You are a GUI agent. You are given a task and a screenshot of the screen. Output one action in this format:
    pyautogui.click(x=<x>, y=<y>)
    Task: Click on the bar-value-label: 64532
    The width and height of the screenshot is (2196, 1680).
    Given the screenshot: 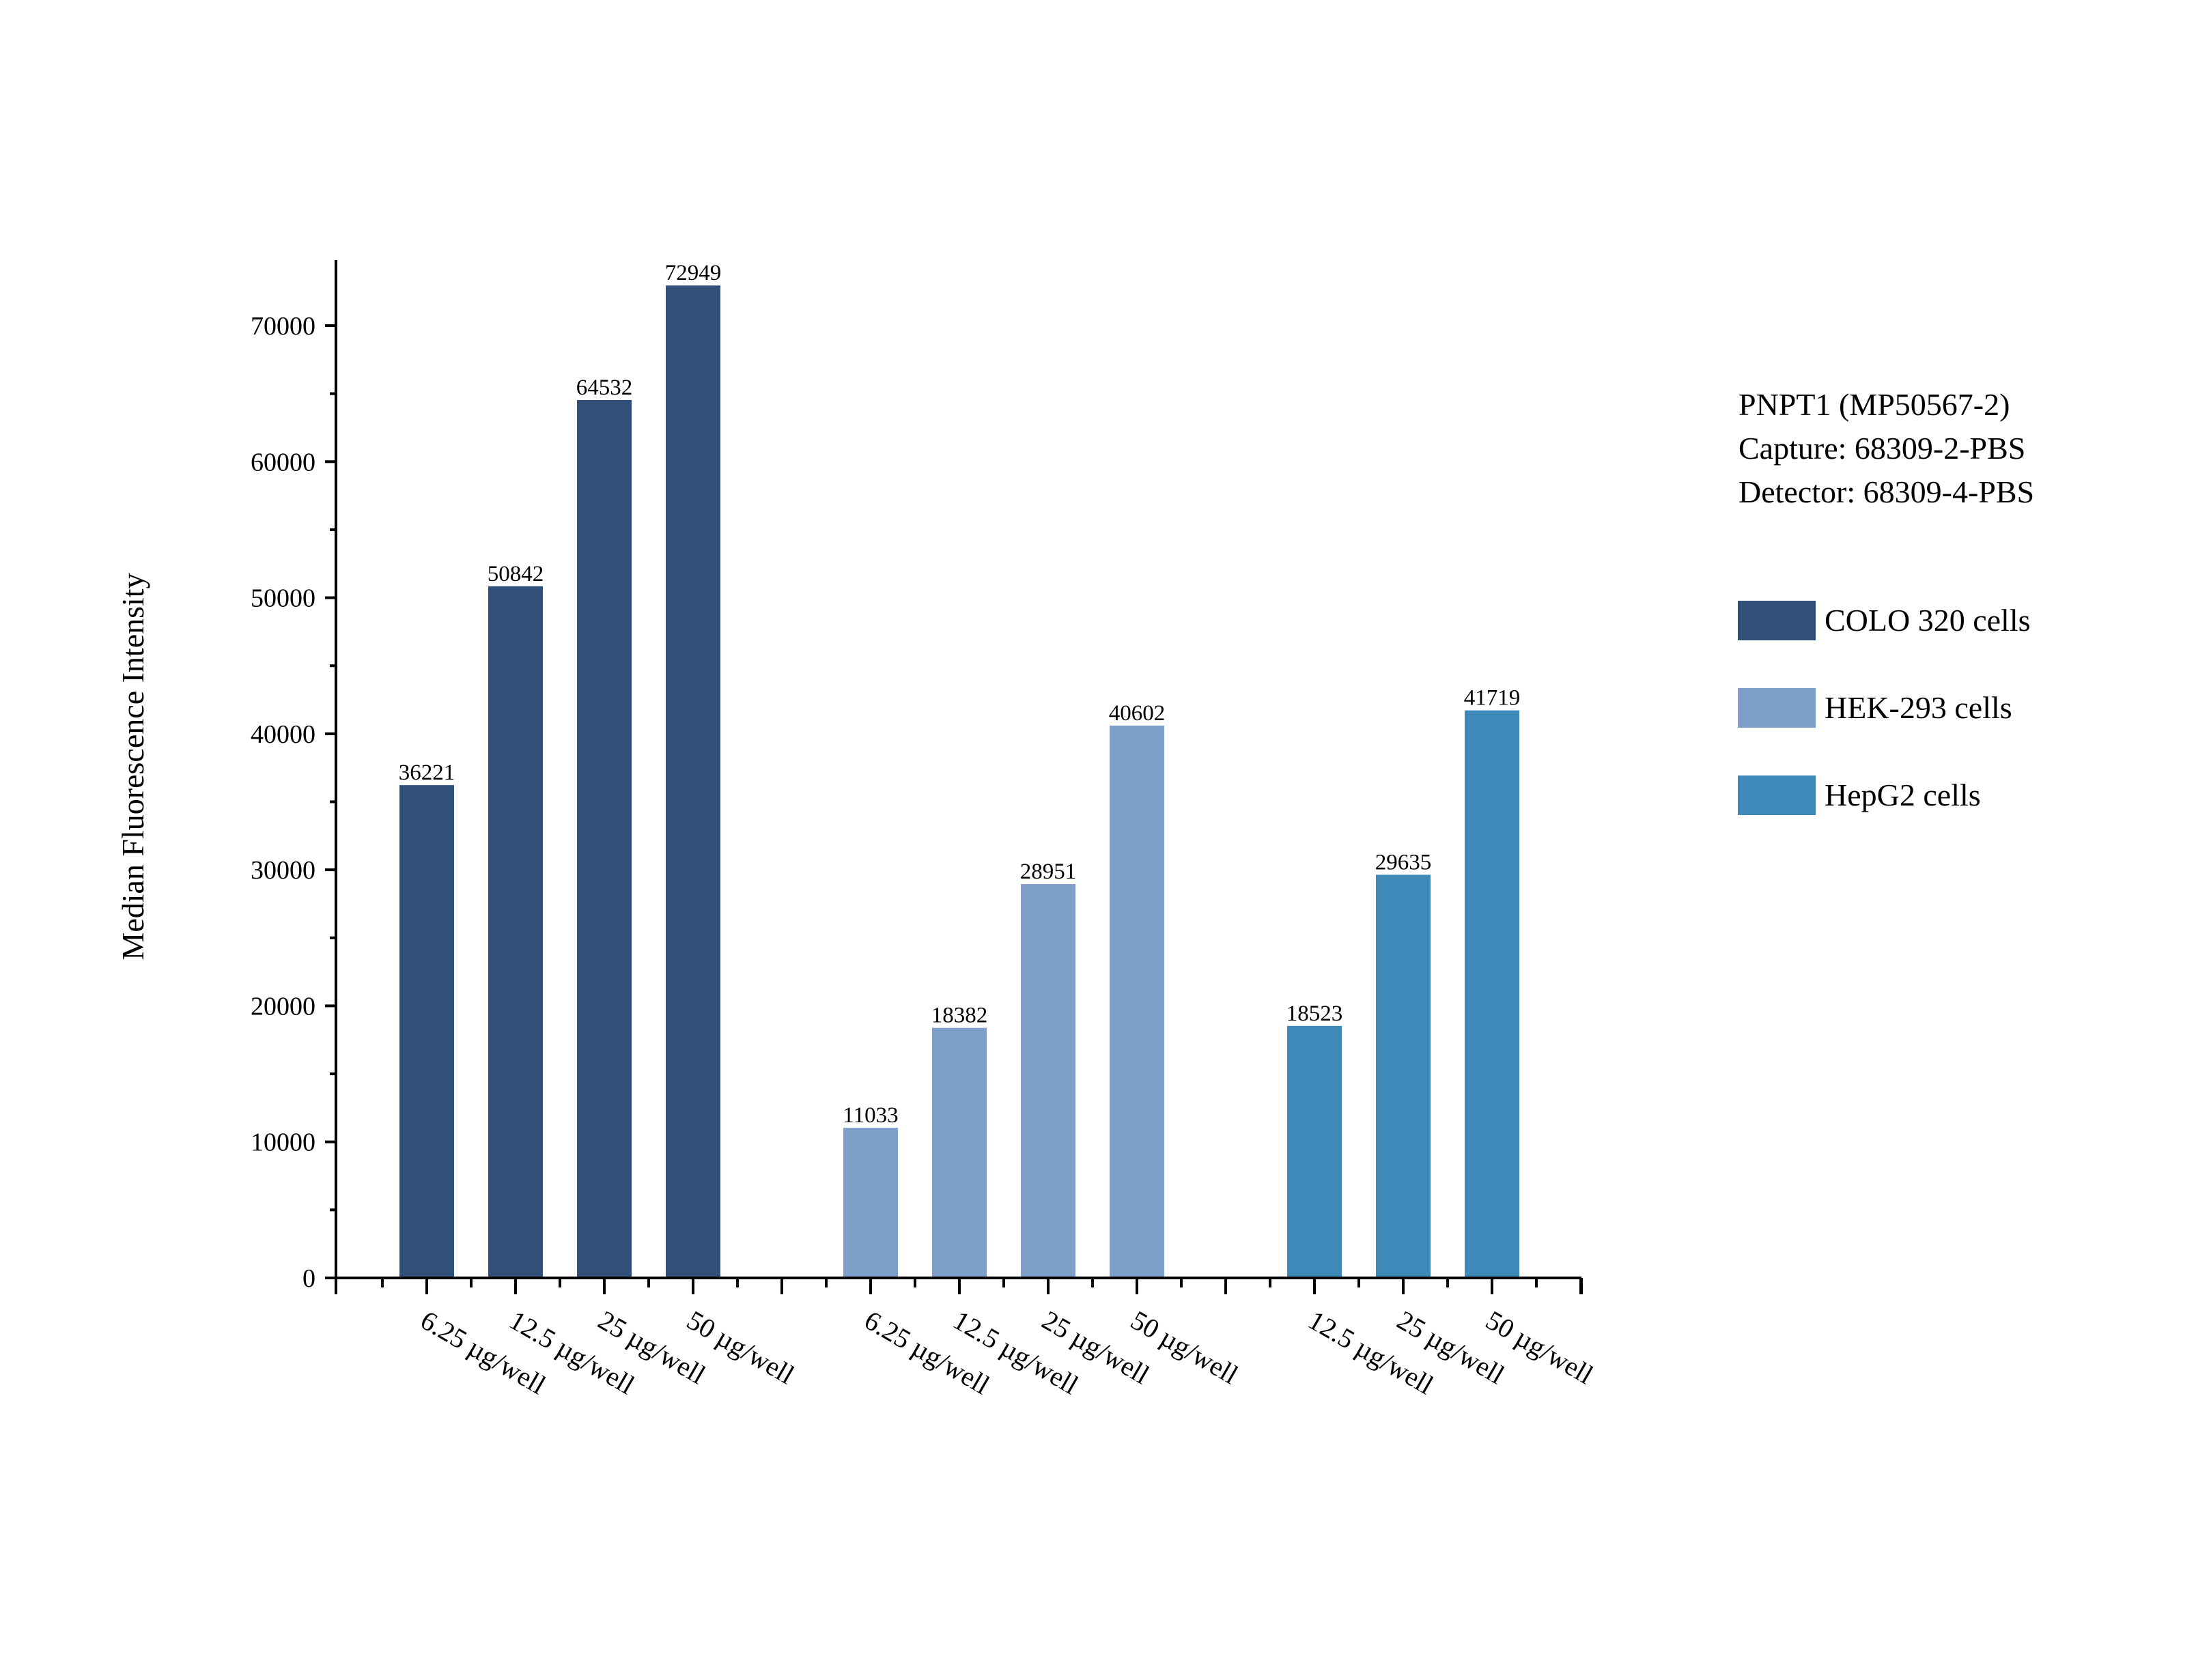 What is the action you would take?
    pyautogui.click(x=604, y=387)
    